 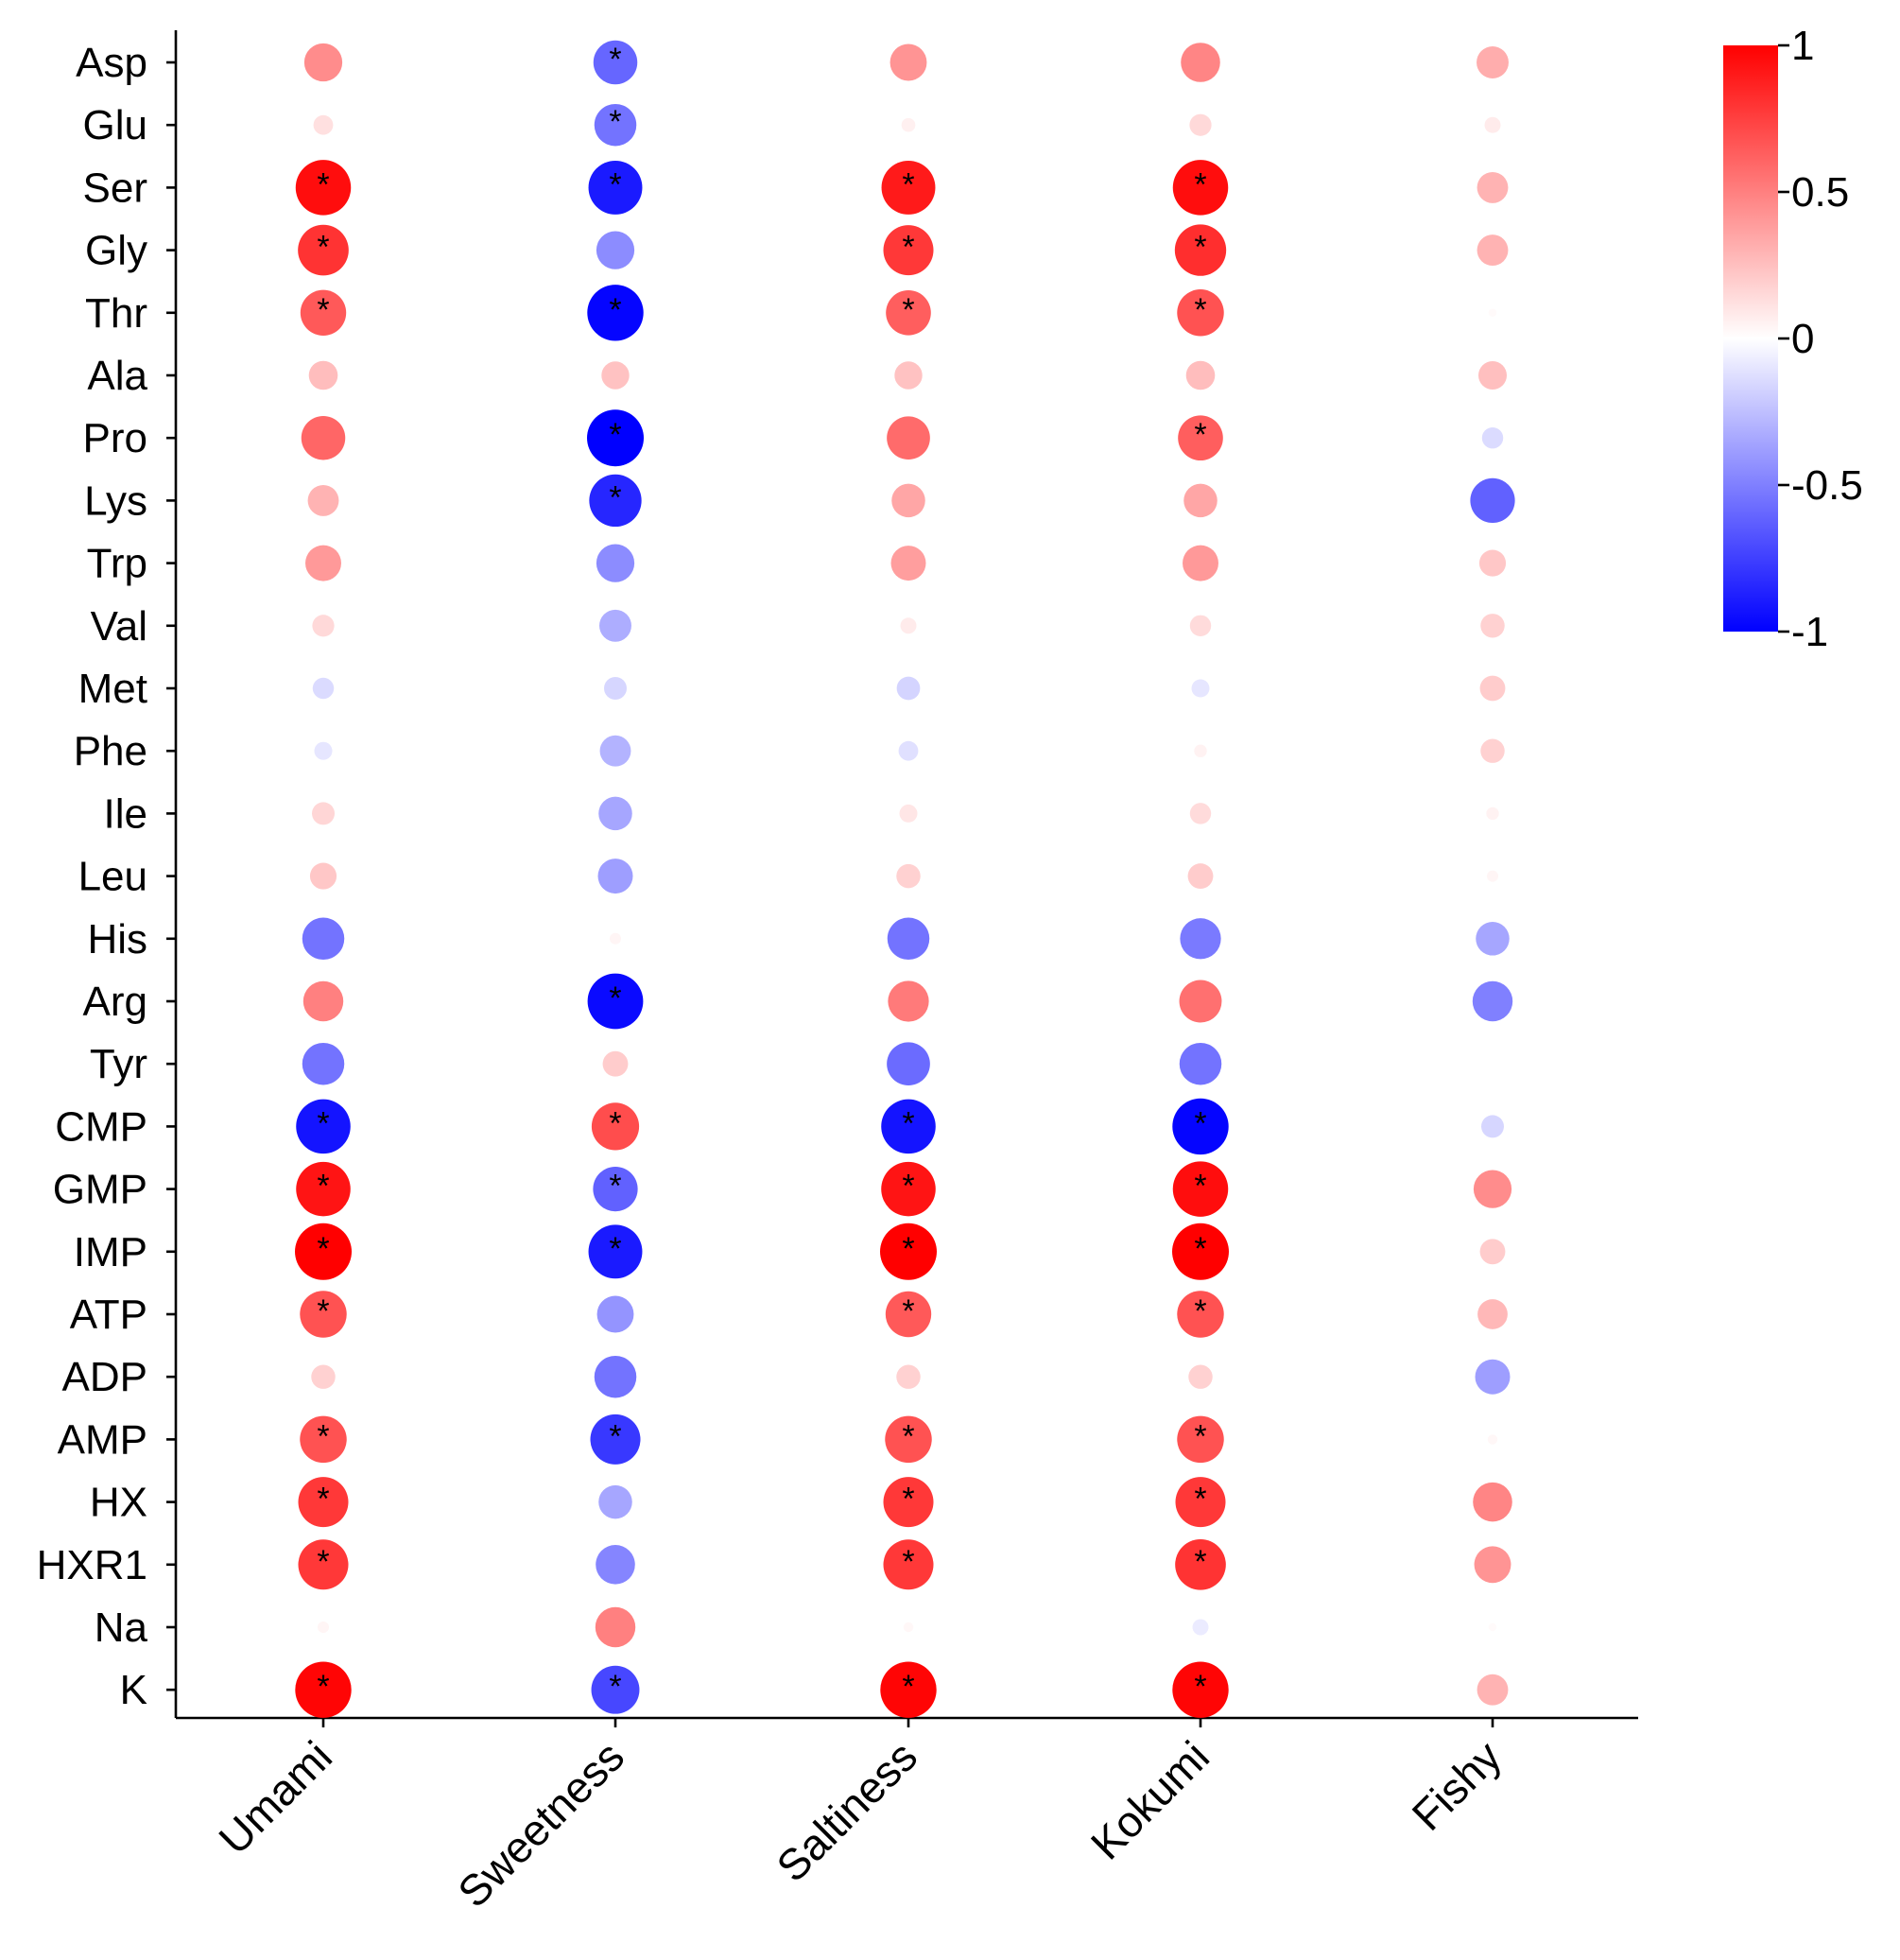 I want to click on y-label-asp: Asp, so click(x=111, y=63).